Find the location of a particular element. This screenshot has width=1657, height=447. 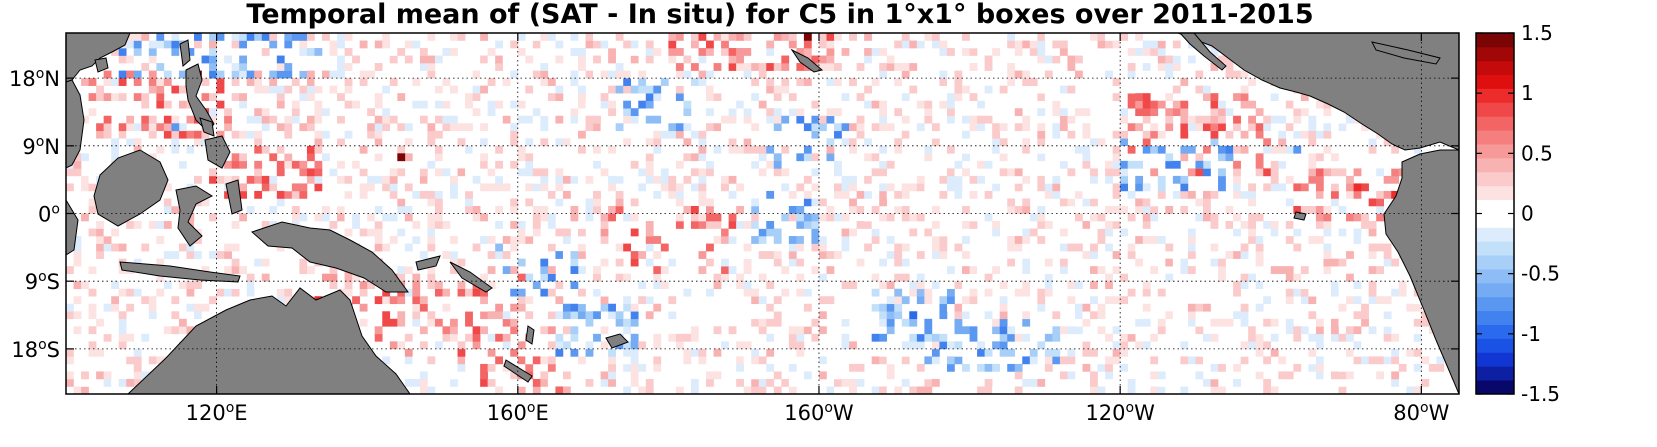

y-tick-label: 9oN is located at coordinates (41, 146).